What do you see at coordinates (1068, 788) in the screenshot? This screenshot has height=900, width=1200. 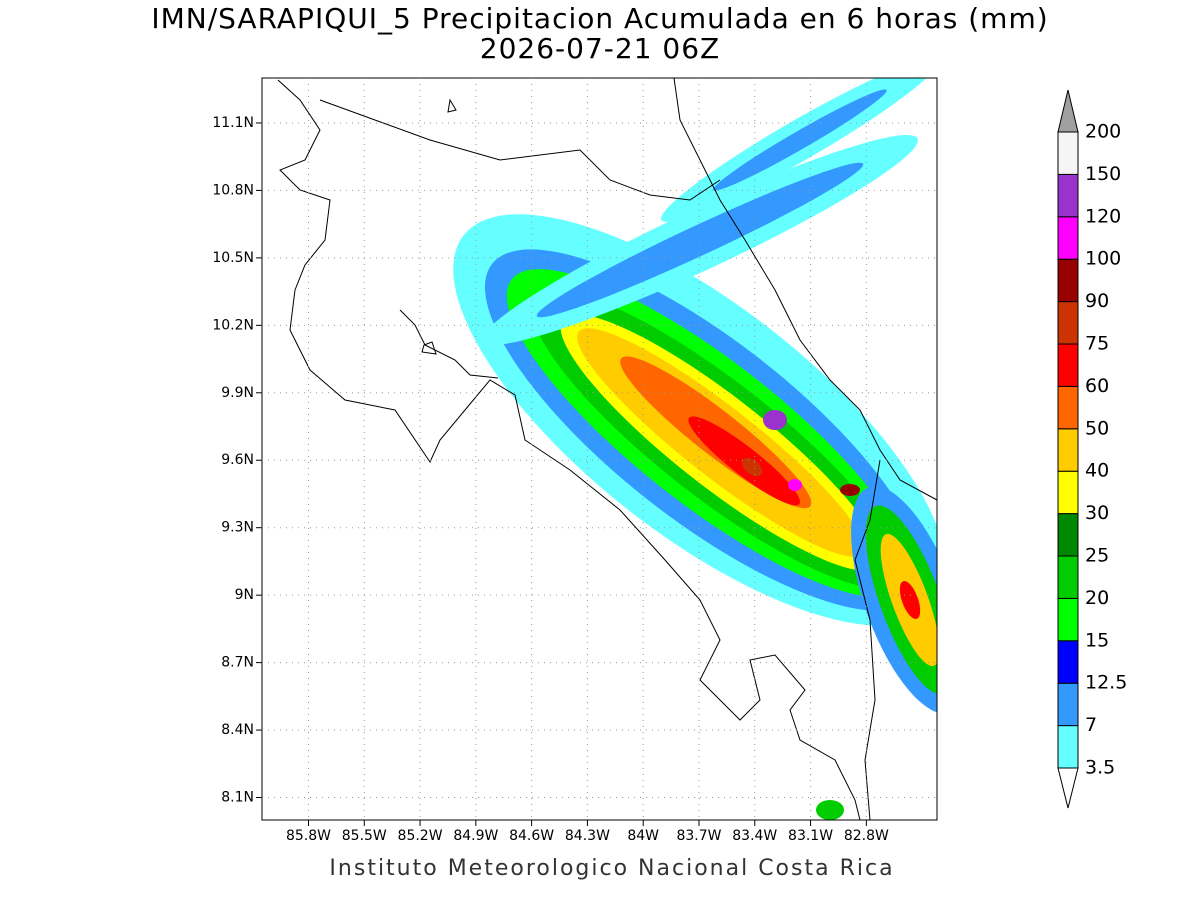 I see `colorbar-under` at bounding box center [1068, 788].